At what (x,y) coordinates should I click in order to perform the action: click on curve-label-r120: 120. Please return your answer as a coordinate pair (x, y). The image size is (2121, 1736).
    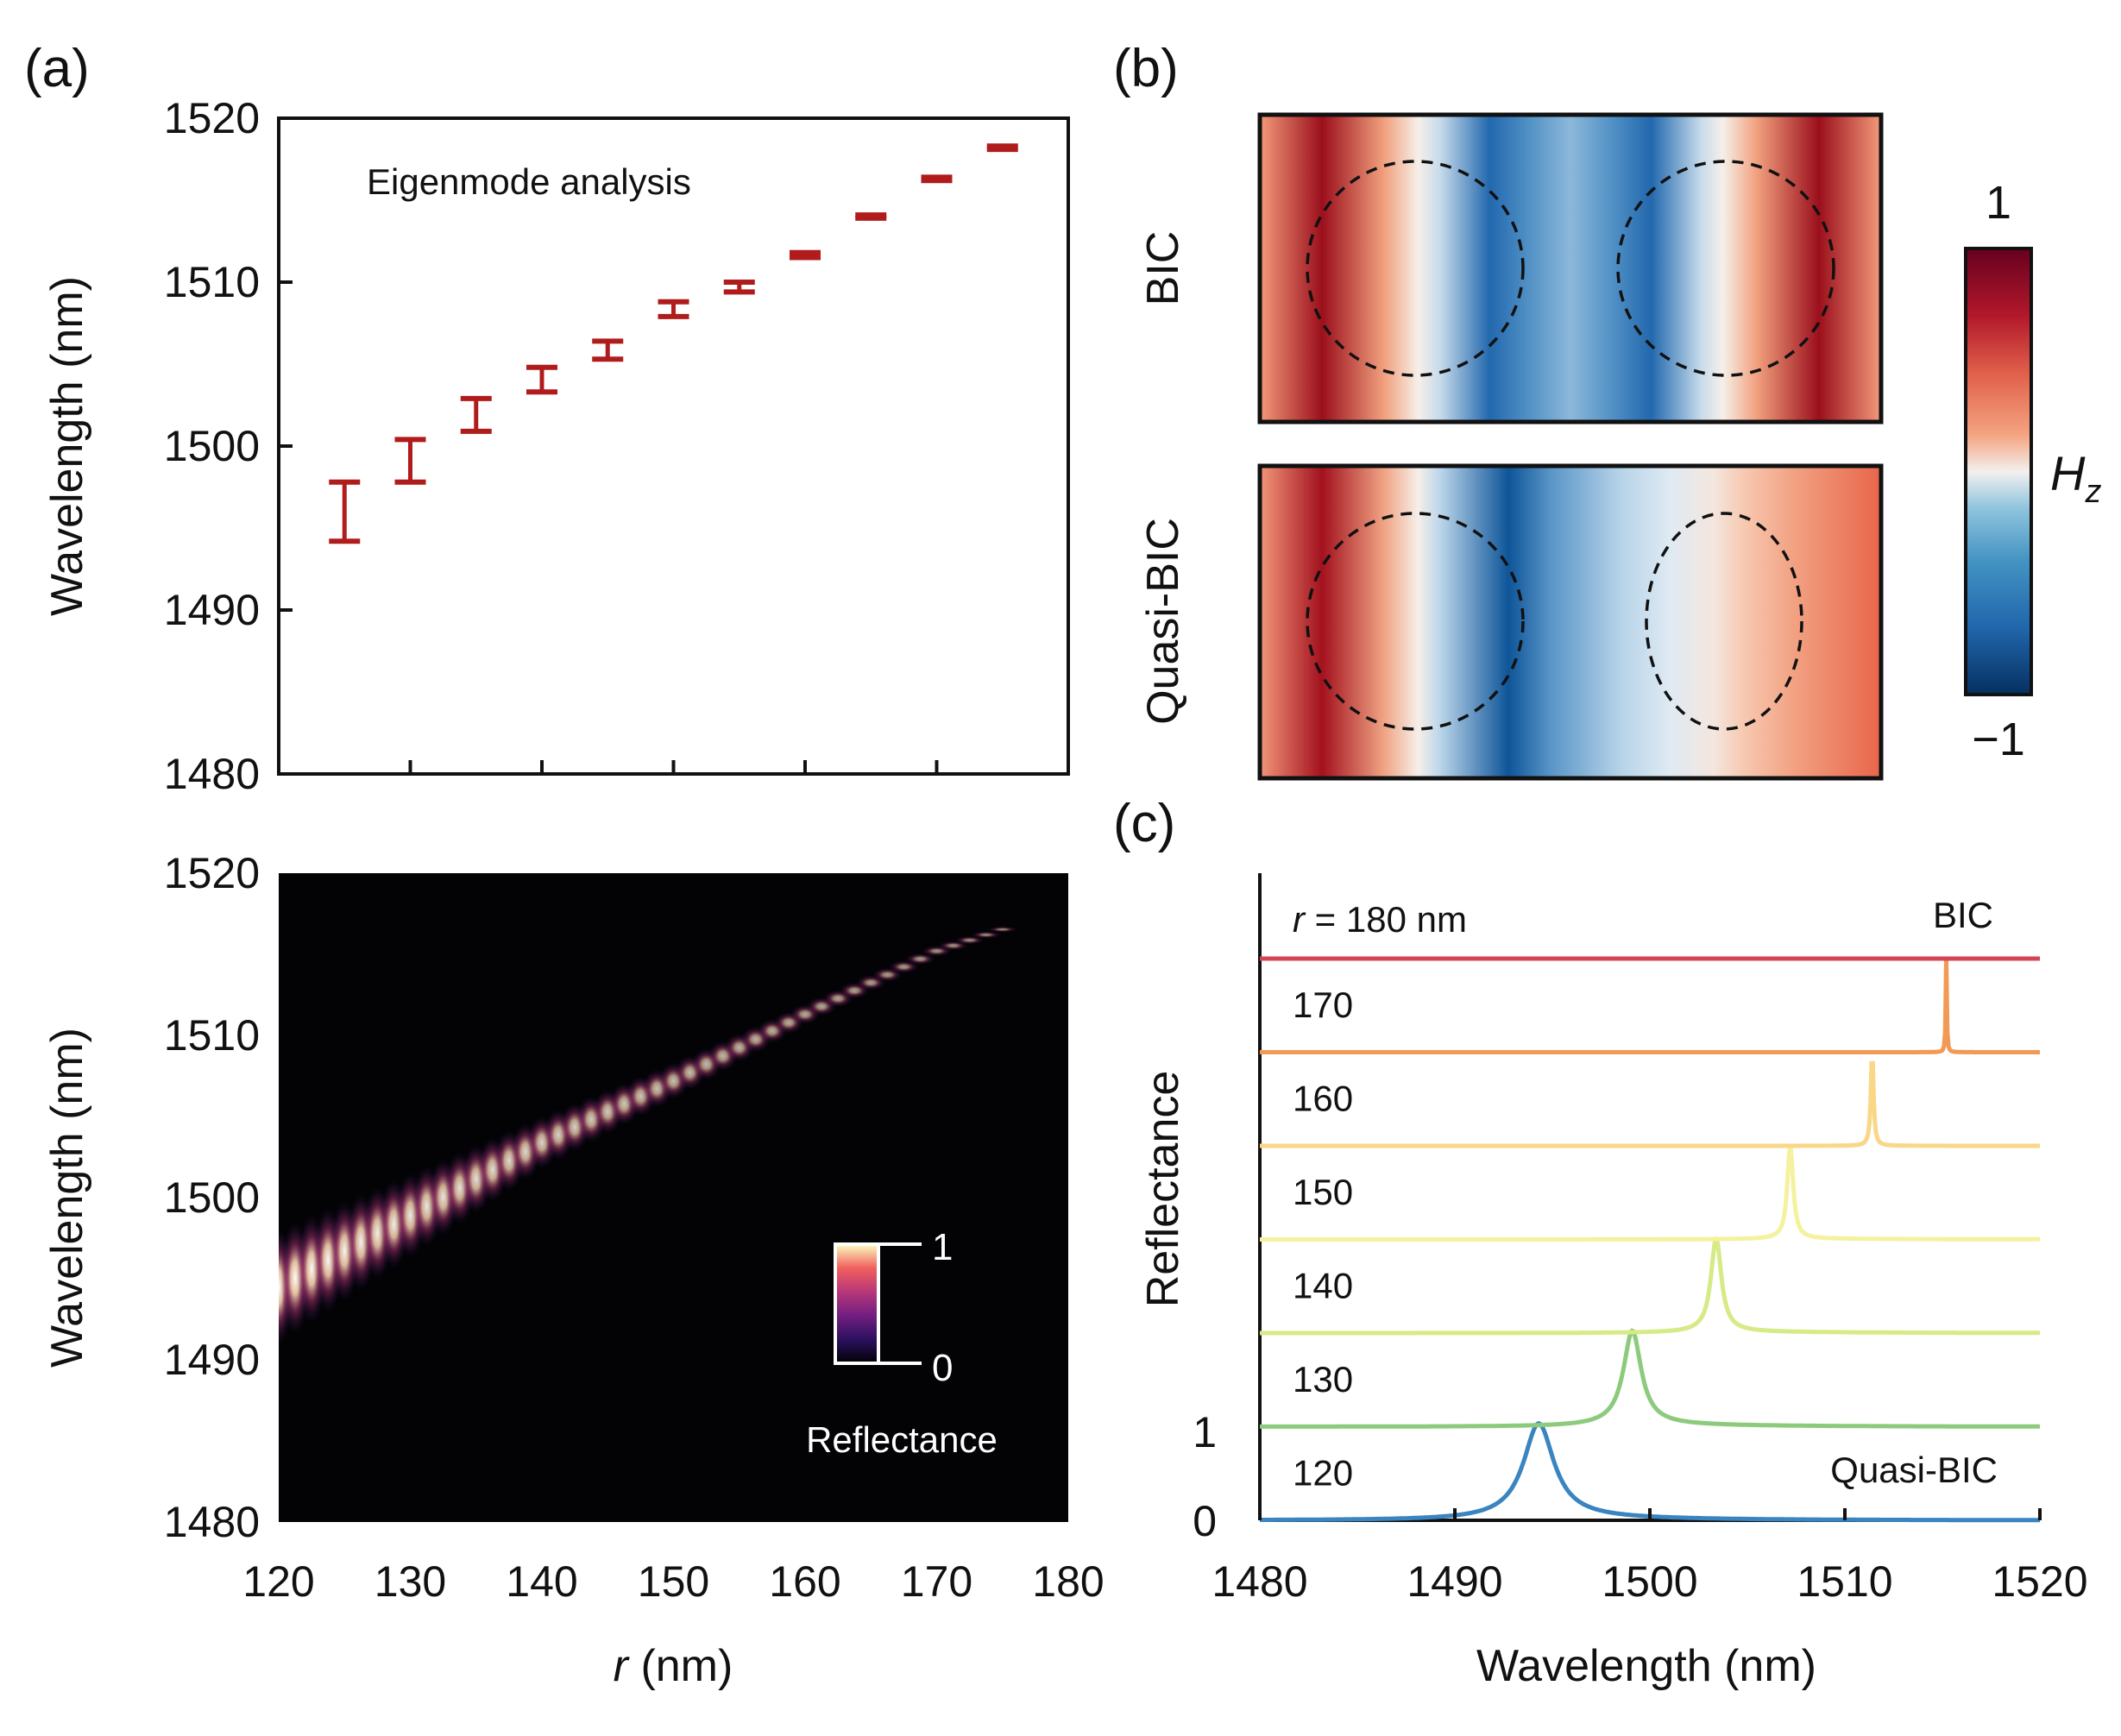
    Looking at the image, I should click on (1323, 1473).